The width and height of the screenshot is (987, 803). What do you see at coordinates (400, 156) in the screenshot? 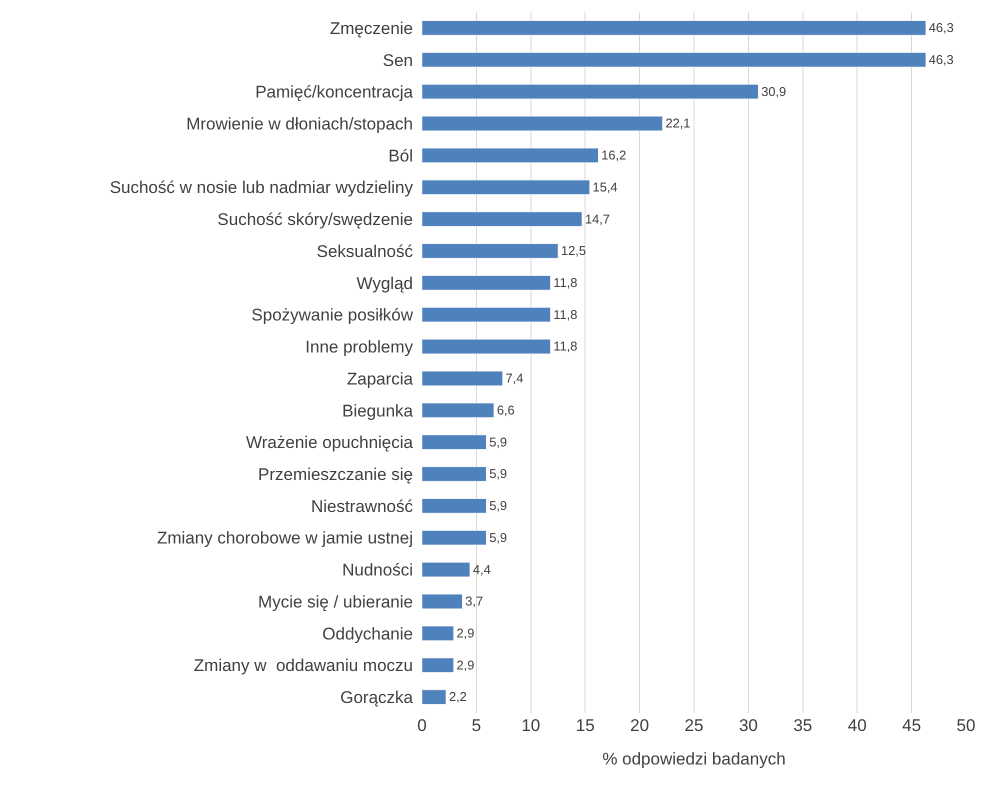
I see `y-tick-label: Ból` at bounding box center [400, 156].